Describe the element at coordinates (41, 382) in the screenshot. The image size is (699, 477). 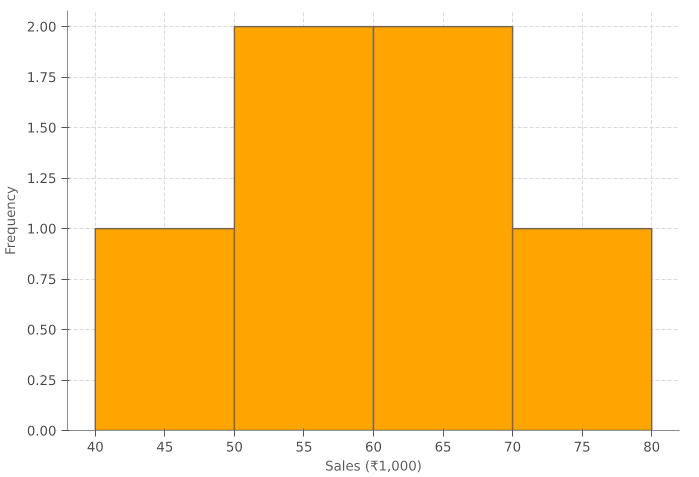
I see `y-tick-label: 0.25` at that location.